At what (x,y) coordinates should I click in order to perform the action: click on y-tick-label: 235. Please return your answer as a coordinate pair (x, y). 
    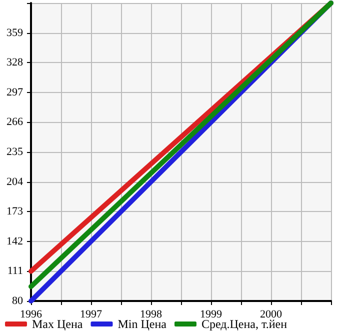
    Looking at the image, I should click on (15, 152).